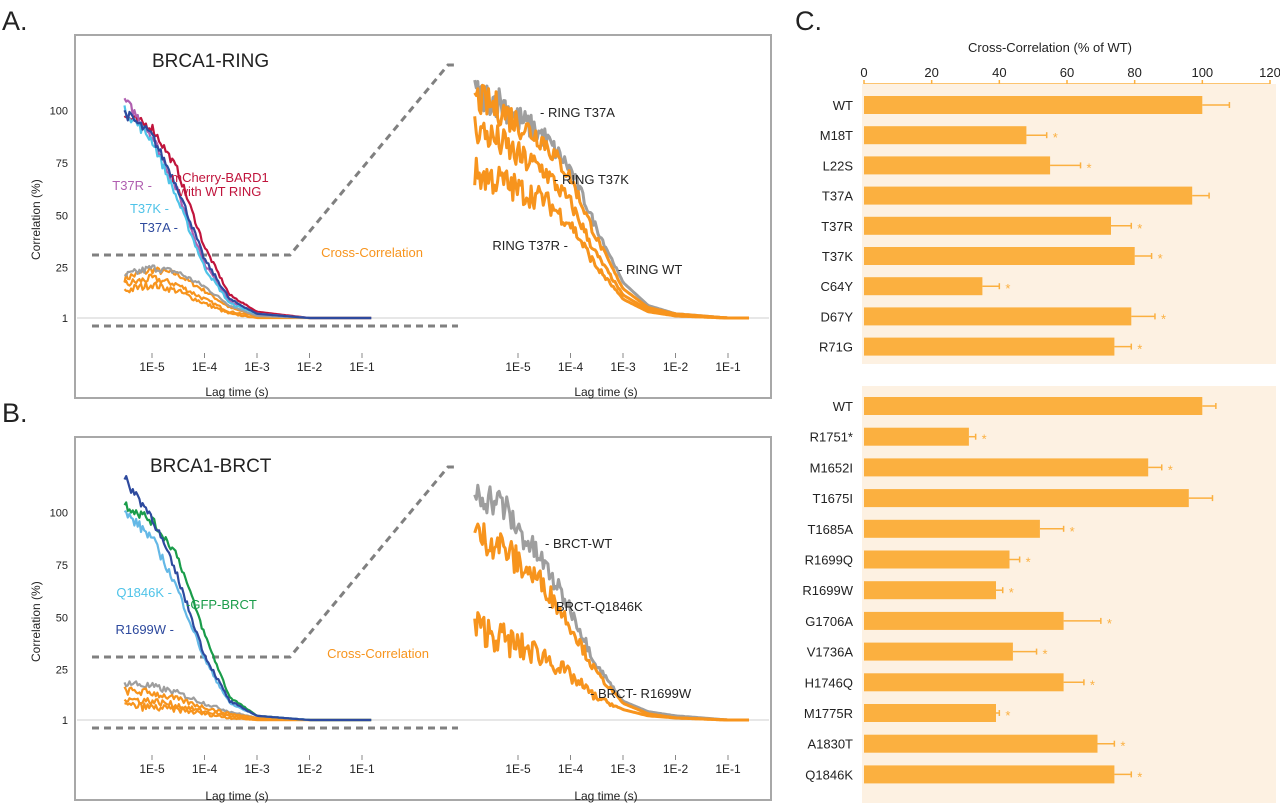 This screenshot has height=805, width=1280. Describe the element at coordinates (159, 227) in the screenshot. I see `annotation-left: T37A -` at that location.